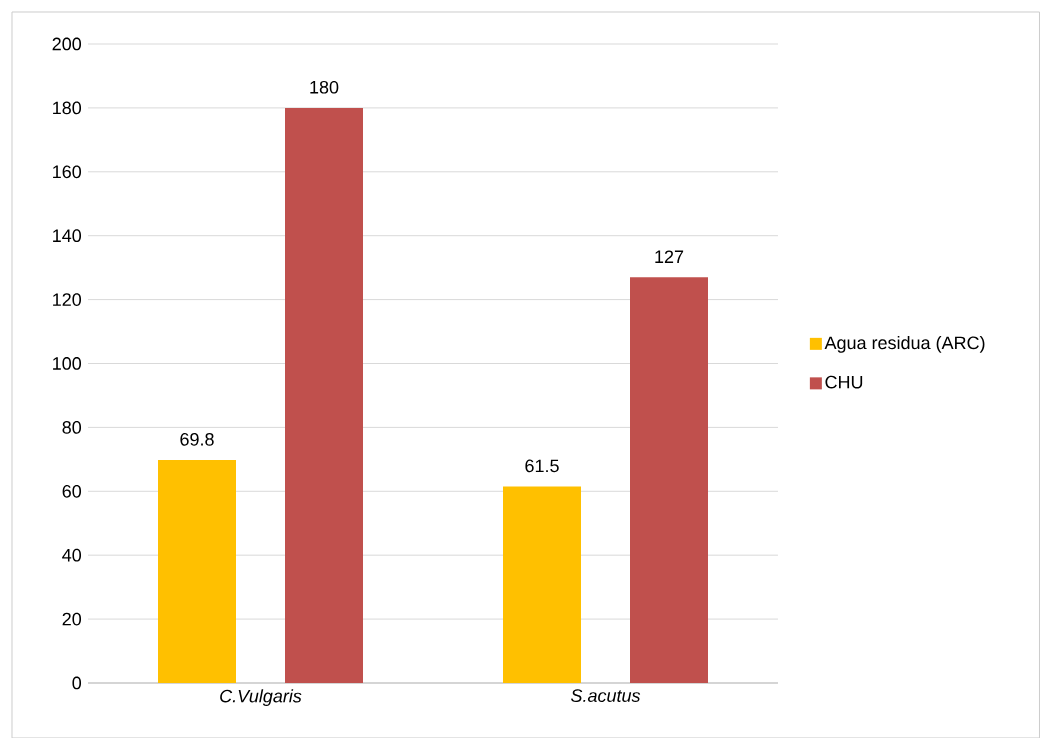 Image resolution: width=1040 pixels, height=738 pixels. What do you see at coordinates (669, 256) in the screenshot?
I see `data-label: 127` at bounding box center [669, 256].